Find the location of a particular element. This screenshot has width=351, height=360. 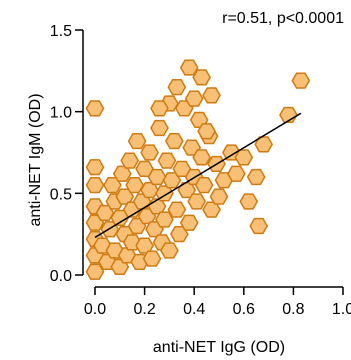

x-axis-title: anti-NET IgG (OD) is located at coordinates (219, 347).